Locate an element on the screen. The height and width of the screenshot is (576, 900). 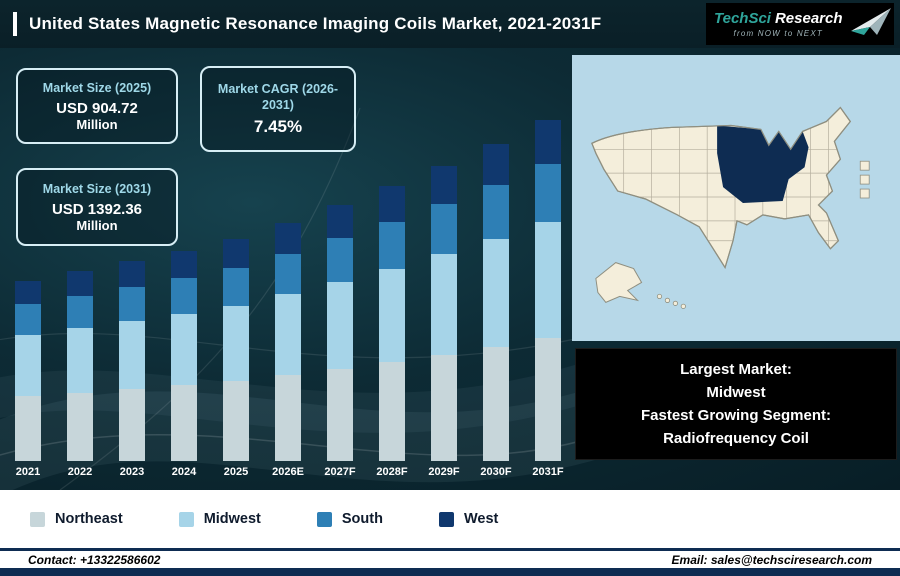
us-outline-stroke is located at coordinates (721, 188).